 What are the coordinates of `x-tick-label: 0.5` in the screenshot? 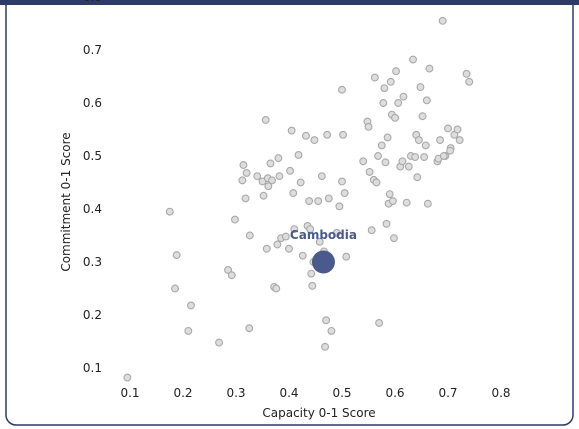 It's located at (341, 393).